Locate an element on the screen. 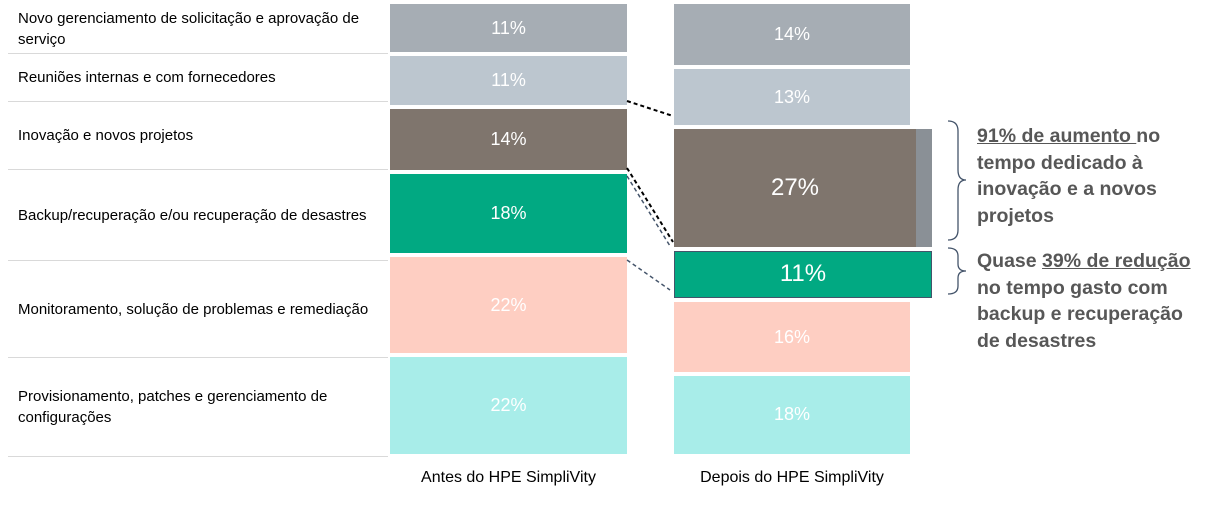  series-label-before: Antes do HPE SimpliVity is located at coordinates (508, 477).